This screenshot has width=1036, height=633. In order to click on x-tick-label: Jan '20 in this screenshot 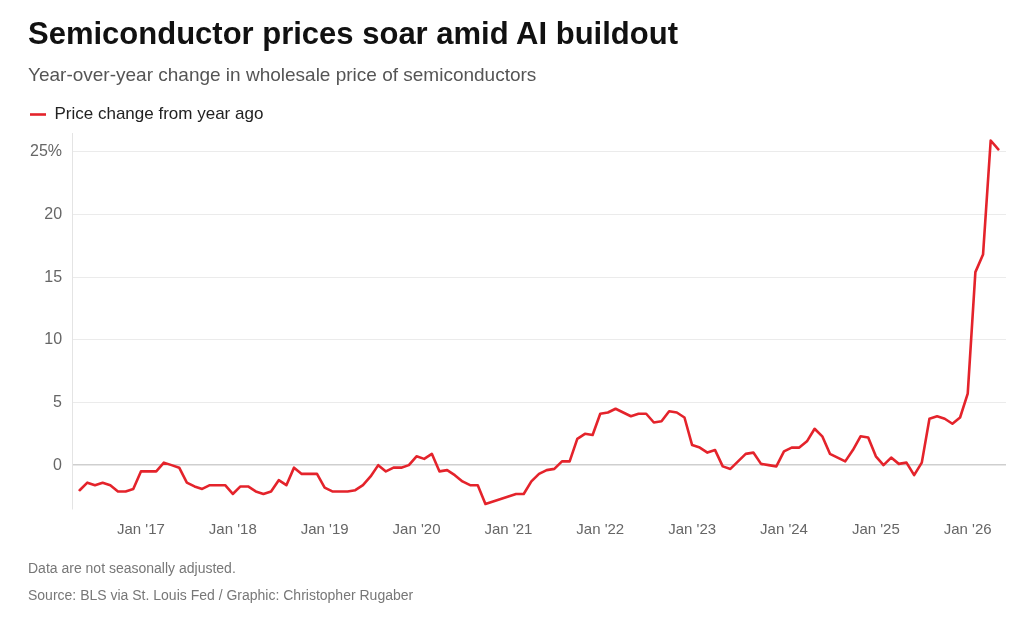, I will do `click(416, 529)`.